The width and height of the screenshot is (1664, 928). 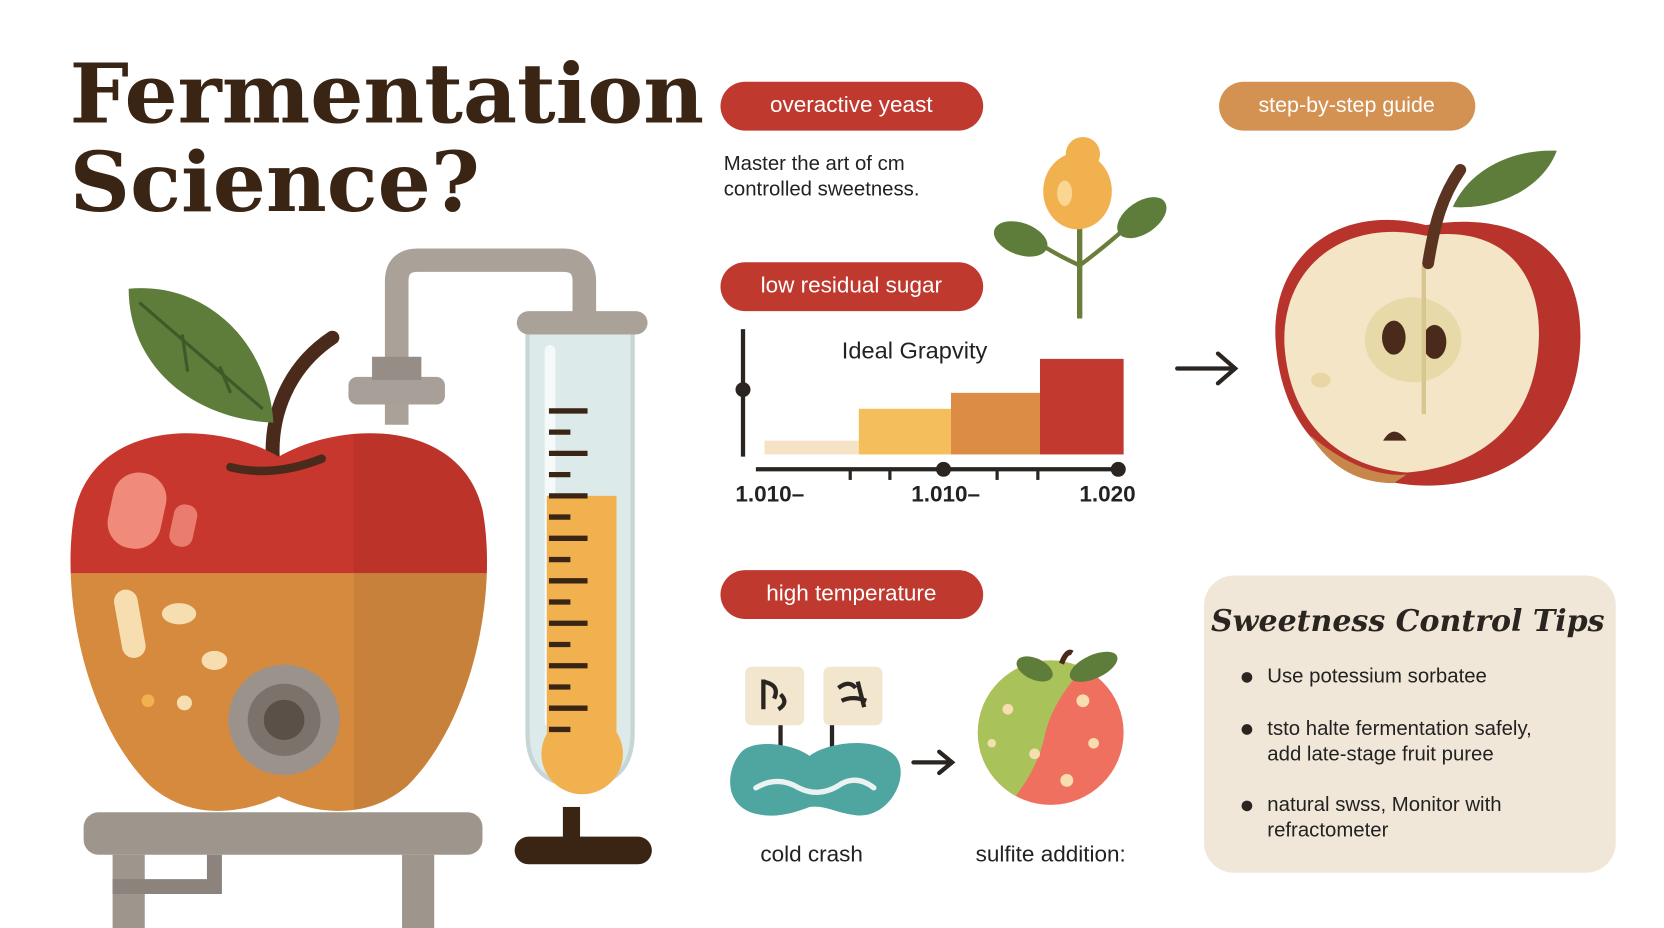 I want to click on arrow-shape, so click(x=1207, y=368).